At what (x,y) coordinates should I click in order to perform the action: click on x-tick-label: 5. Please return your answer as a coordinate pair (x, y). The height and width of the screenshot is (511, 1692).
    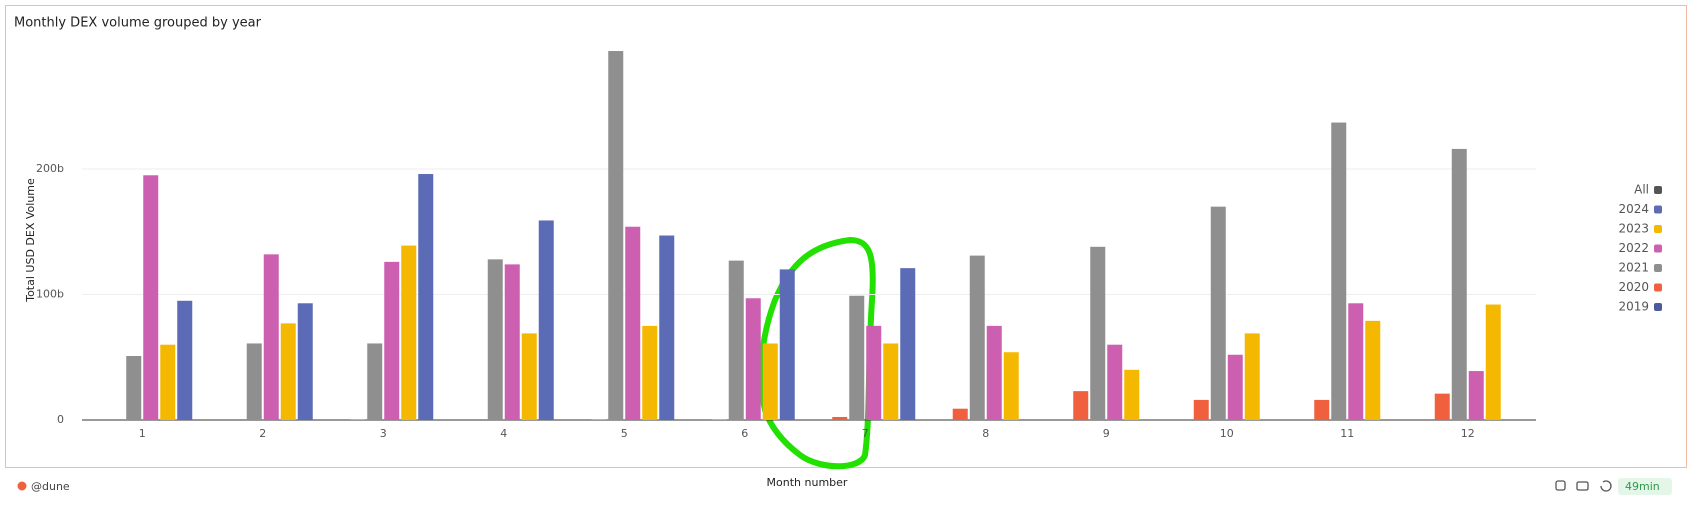
    Looking at the image, I should click on (624, 433).